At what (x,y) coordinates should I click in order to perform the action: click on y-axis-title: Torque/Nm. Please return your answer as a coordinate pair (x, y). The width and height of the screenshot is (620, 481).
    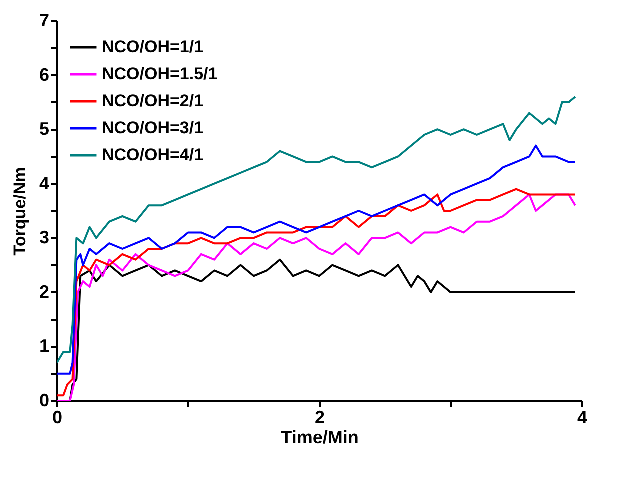
    Looking at the image, I should click on (20, 211).